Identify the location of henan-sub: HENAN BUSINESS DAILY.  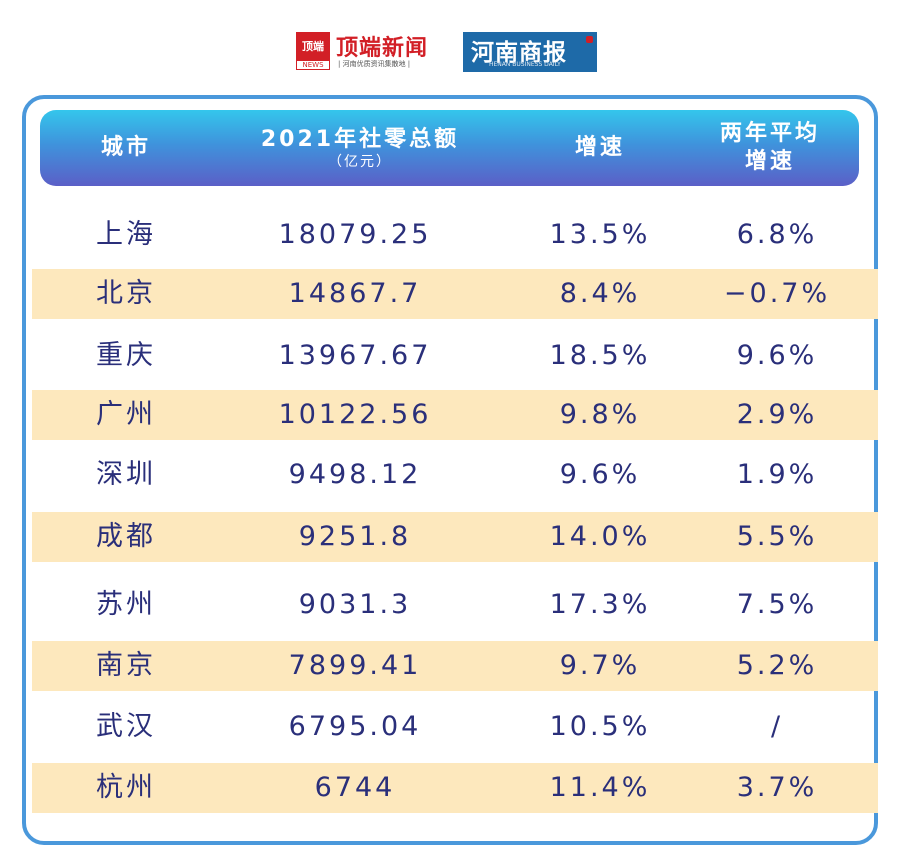
(525, 64).